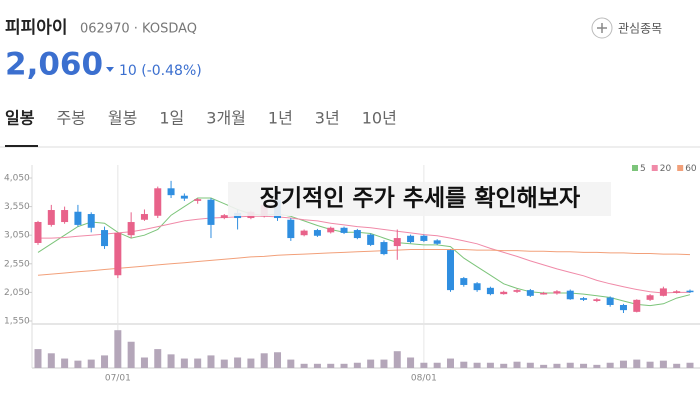  What do you see at coordinates (226, 118) in the screenshot?
I see `tab: 3개월` at bounding box center [226, 118].